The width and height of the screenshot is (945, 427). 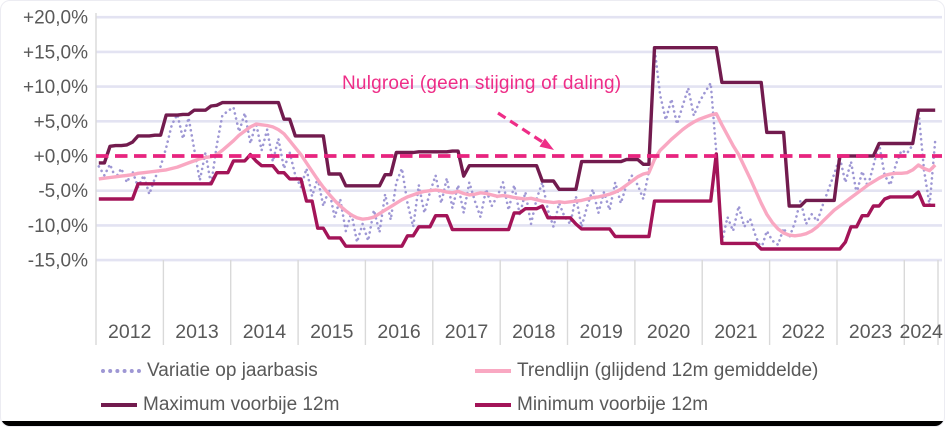 What do you see at coordinates (61, 122) in the screenshot?
I see `svg-text: +5,0%` at bounding box center [61, 122].